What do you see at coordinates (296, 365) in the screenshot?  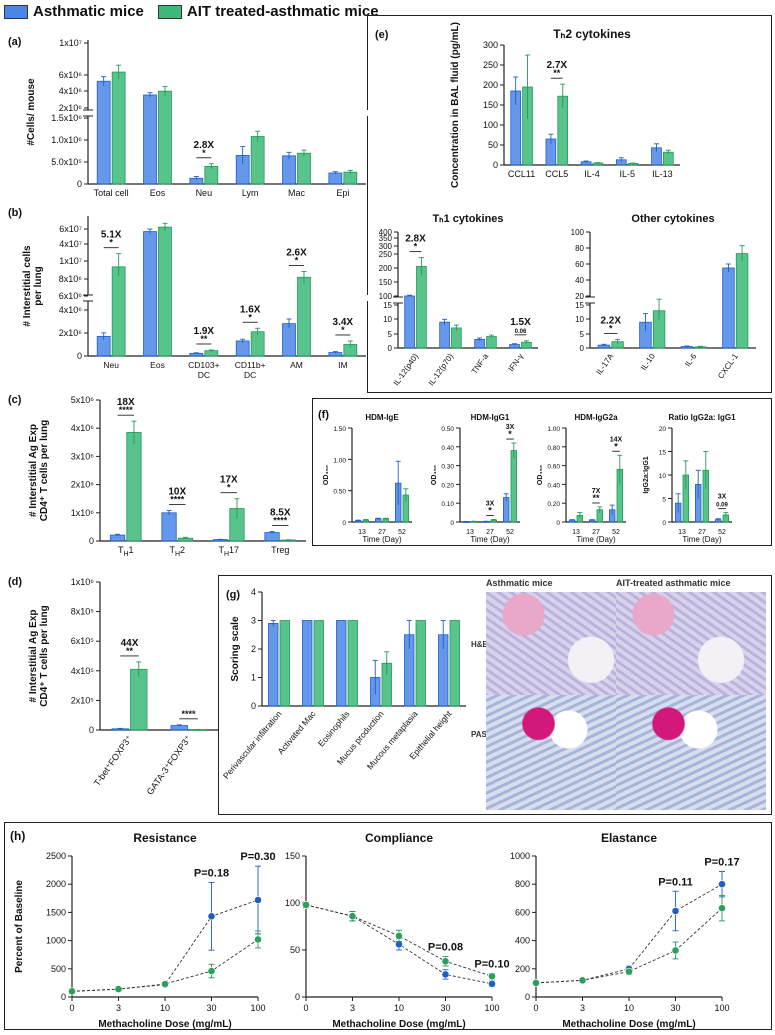 I see `category-label: AM` at bounding box center [296, 365].